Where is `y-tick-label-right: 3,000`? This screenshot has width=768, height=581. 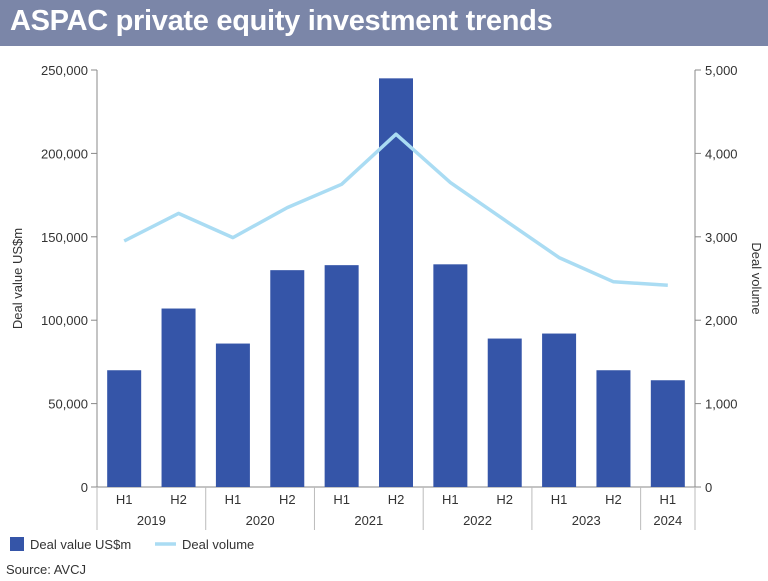 y-tick-label-right: 3,000 is located at coordinates (721, 237).